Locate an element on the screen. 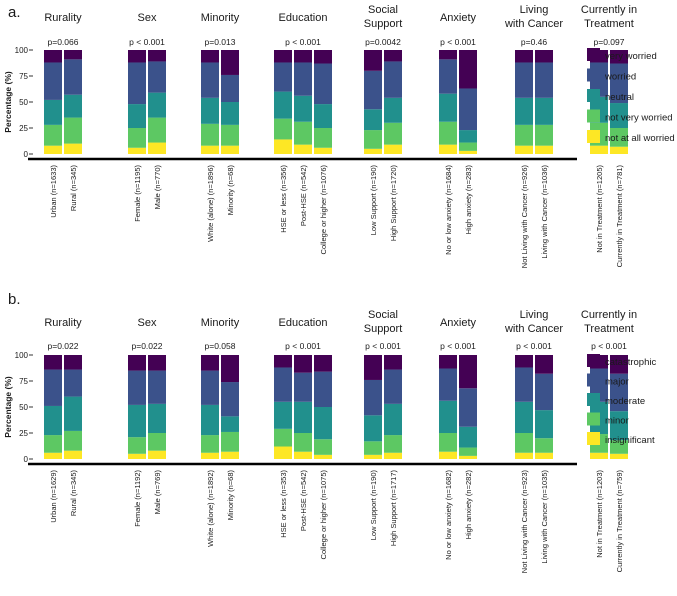  x-tick-label: High Support (n=1717) is located at coordinates (393, 508).